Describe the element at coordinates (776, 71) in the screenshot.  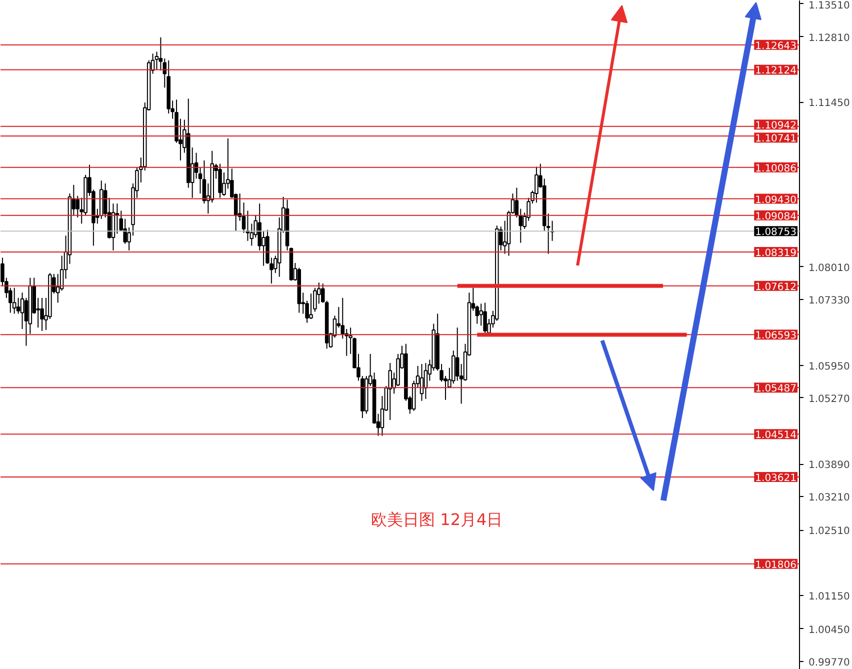
I see `ref-line-label: 1.12124` at that location.